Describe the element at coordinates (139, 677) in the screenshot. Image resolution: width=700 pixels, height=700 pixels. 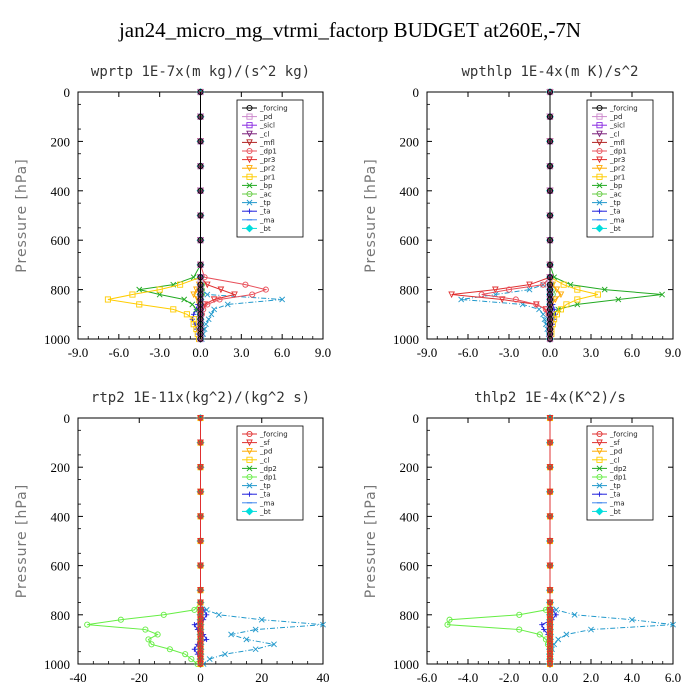
I see `x-tick-label: -20` at that location.